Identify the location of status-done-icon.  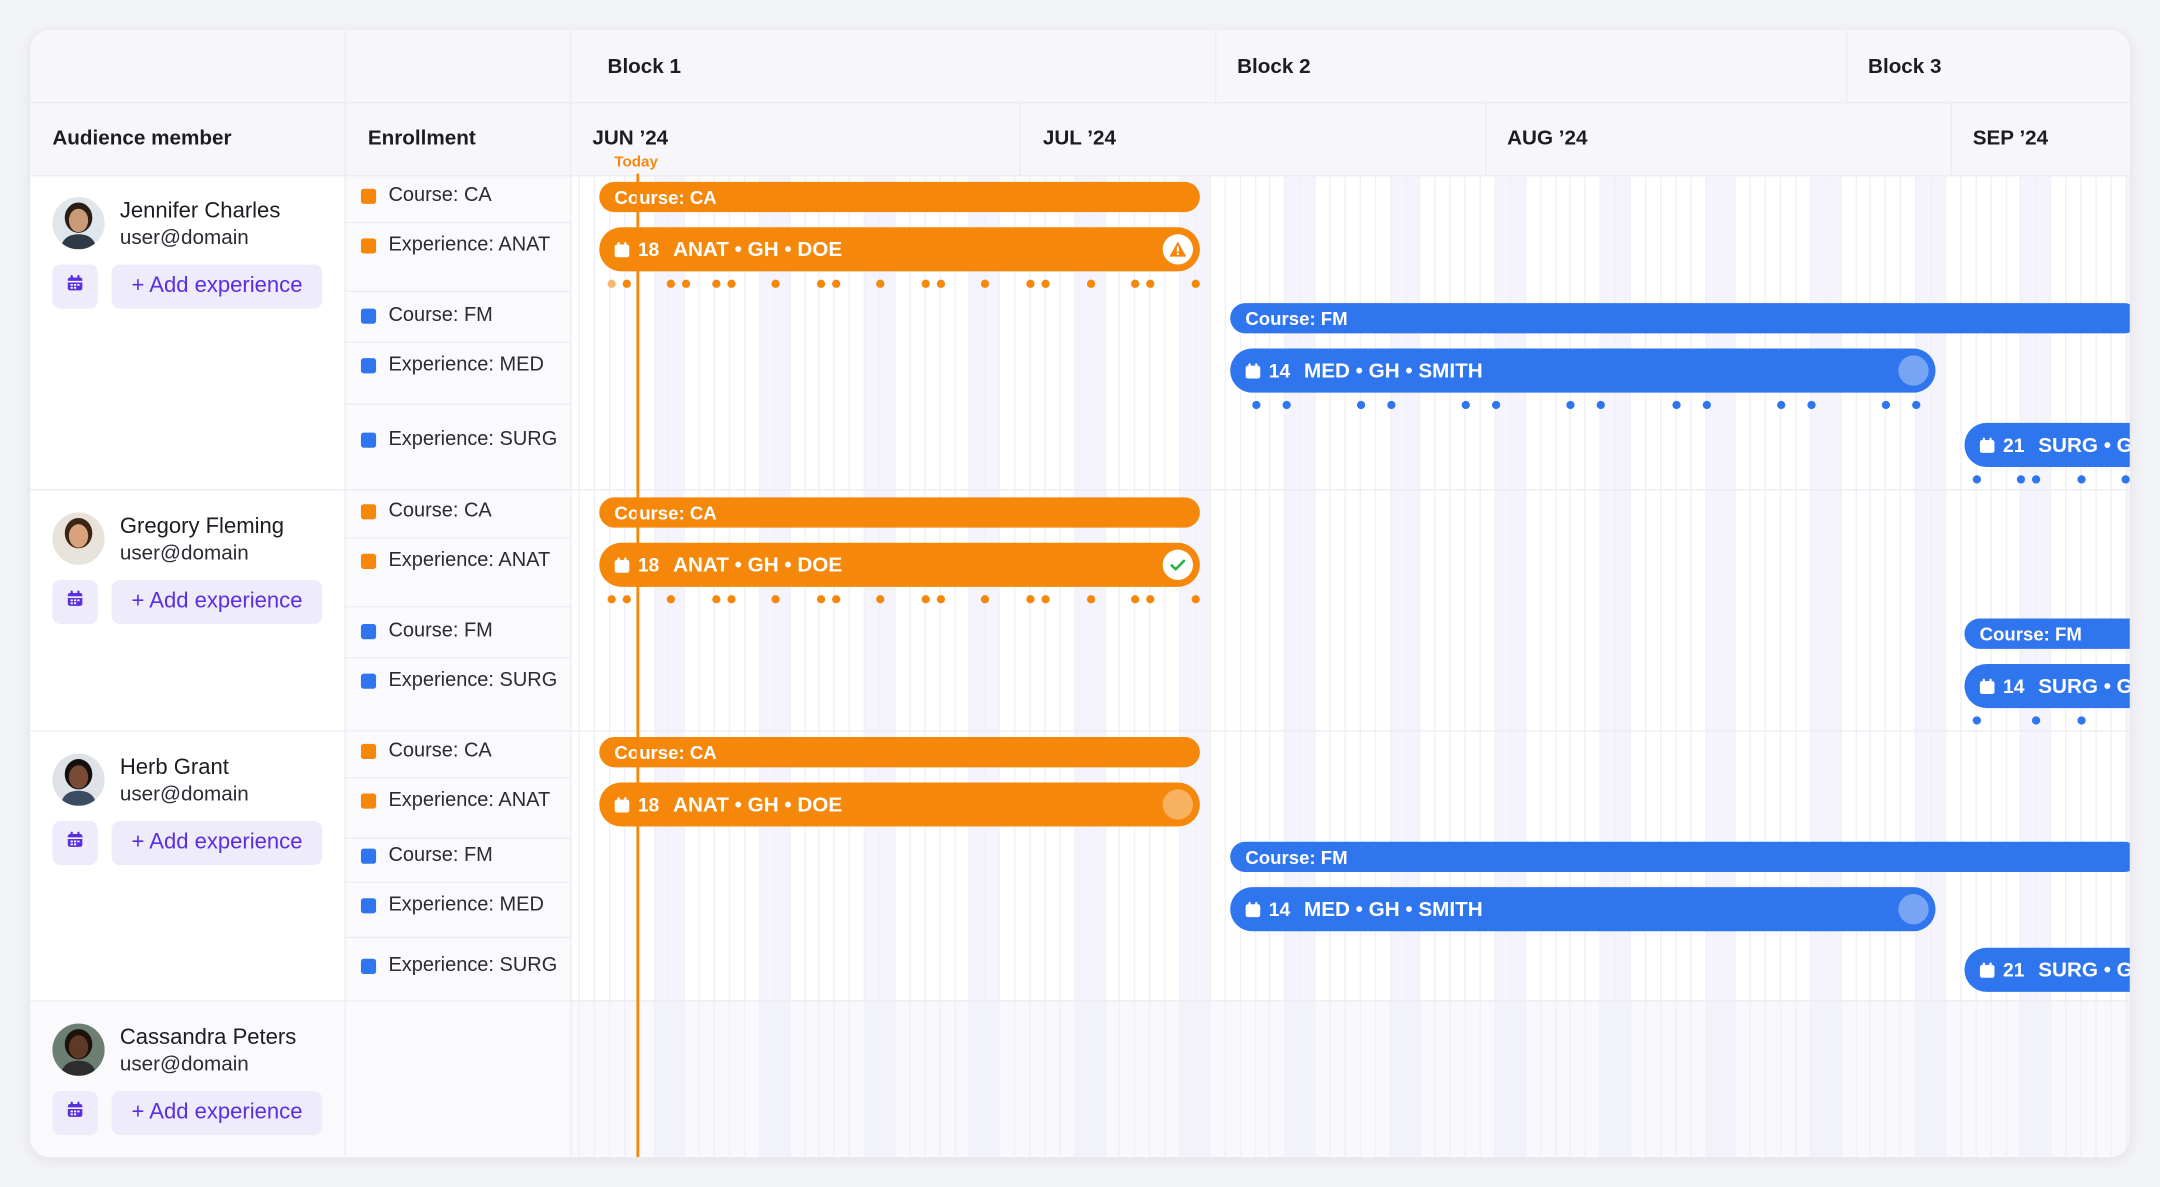
(1178, 564).